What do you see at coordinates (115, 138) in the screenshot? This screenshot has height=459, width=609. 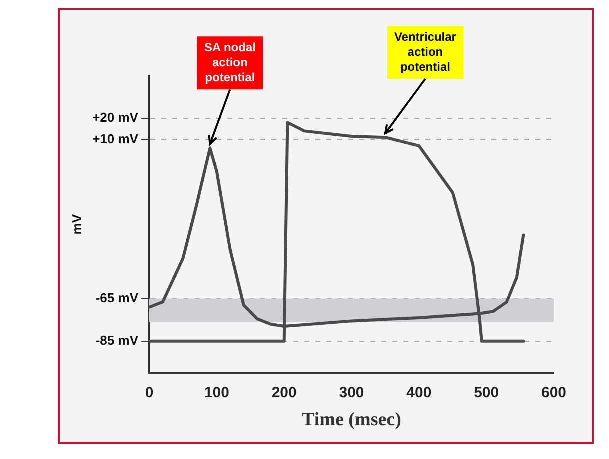 I see `y-tick-label: +10 mV` at bounding box center [115, 138].